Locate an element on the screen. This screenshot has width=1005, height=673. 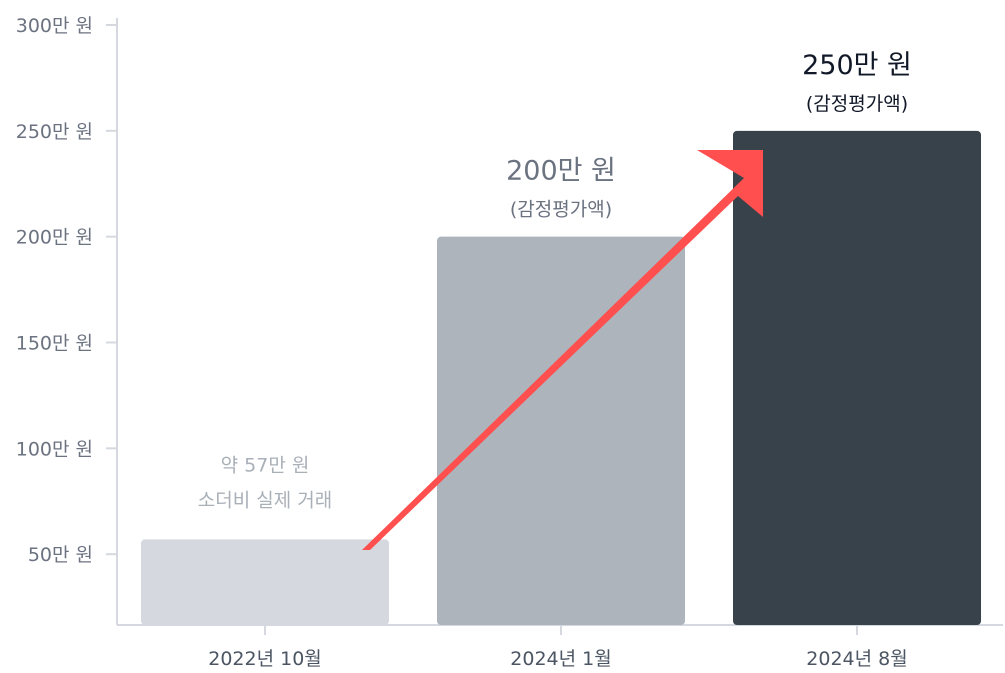
x-tick-label: 2024년 1월 is located at coordinates (560, 659).